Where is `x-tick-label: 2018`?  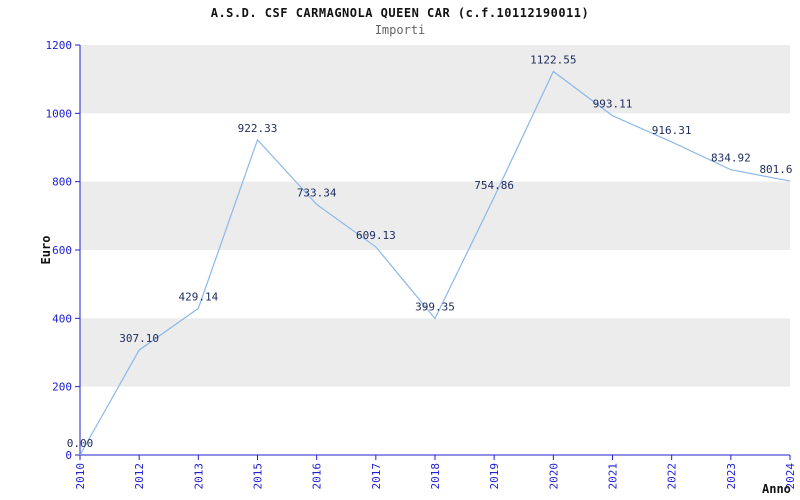
x-tick-label: 2018 is located at coordinates (435, 476).